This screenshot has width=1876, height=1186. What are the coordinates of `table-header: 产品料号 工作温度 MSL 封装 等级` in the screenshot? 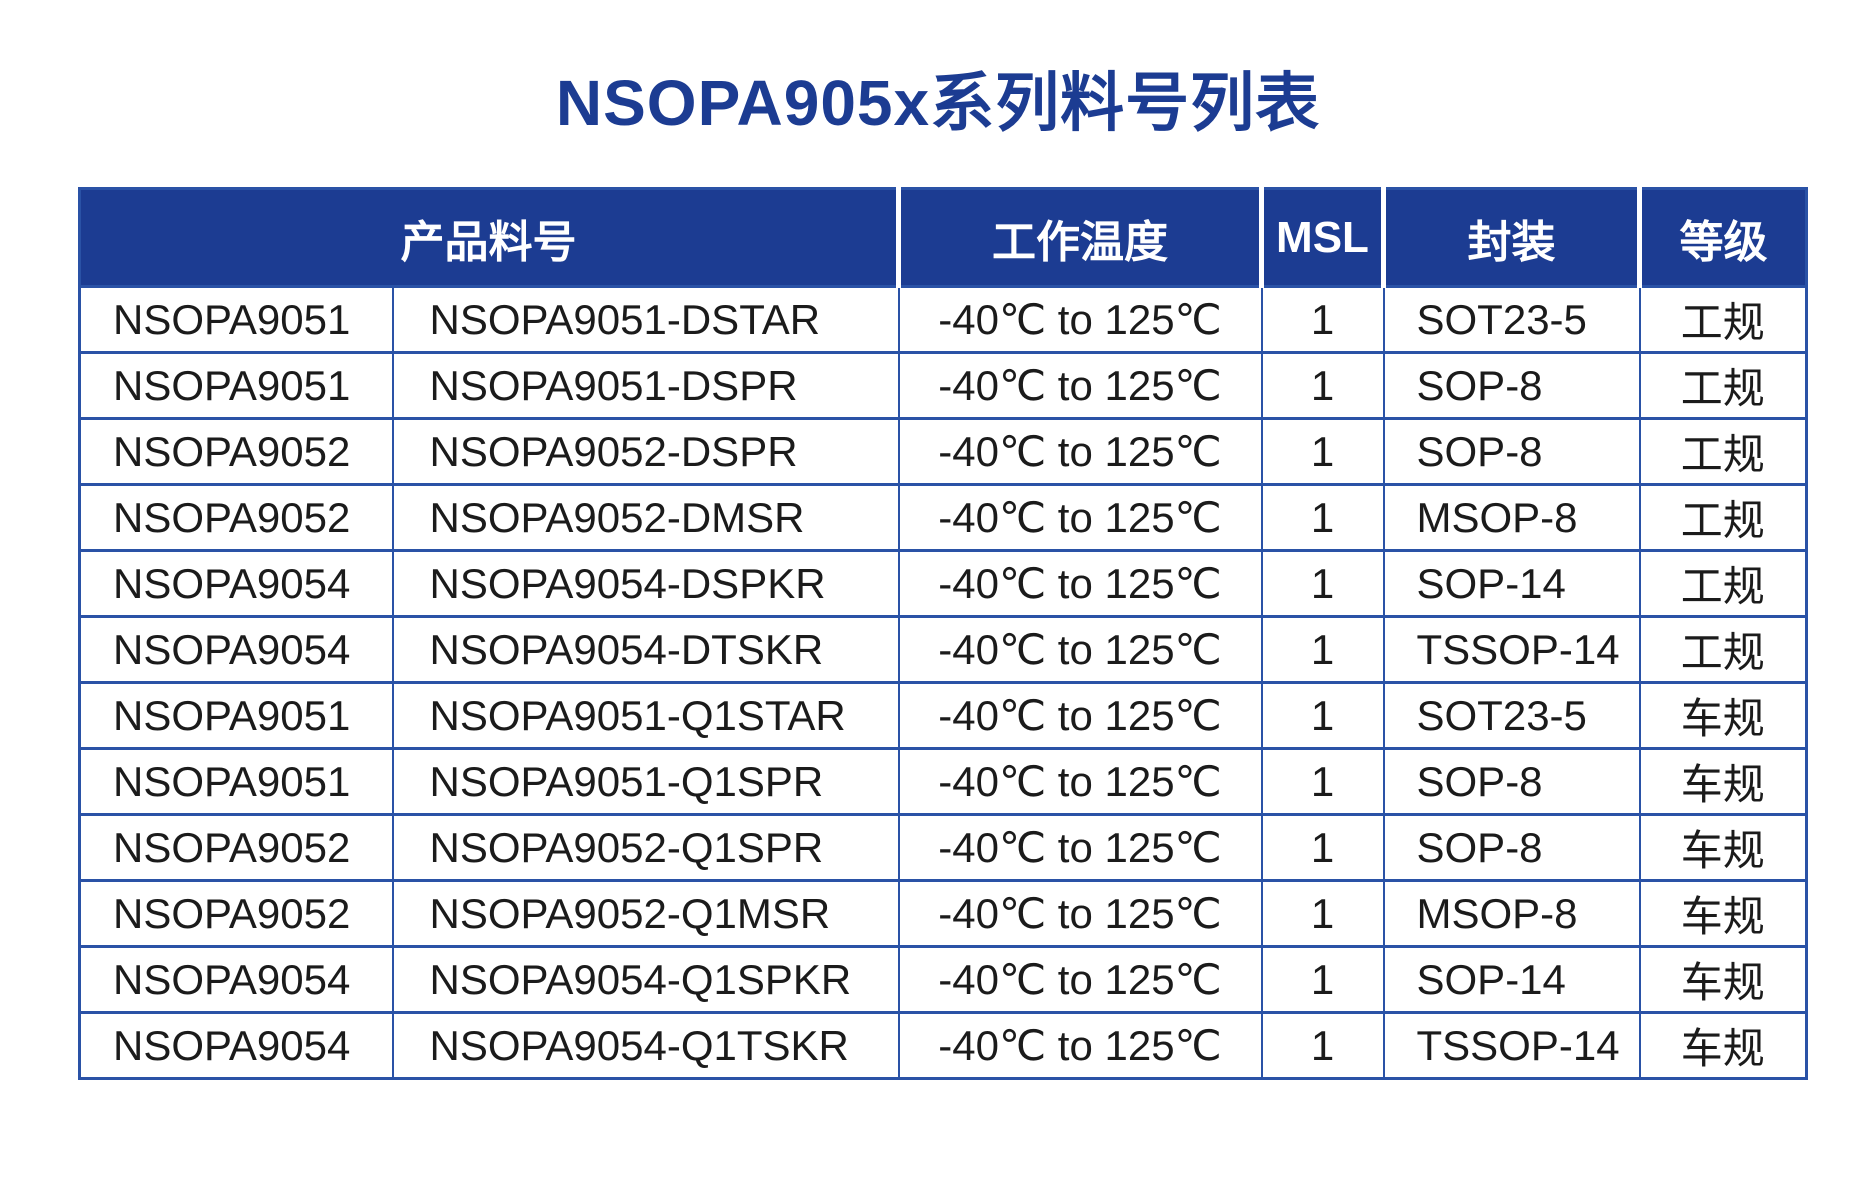 It's located at (943, 237).